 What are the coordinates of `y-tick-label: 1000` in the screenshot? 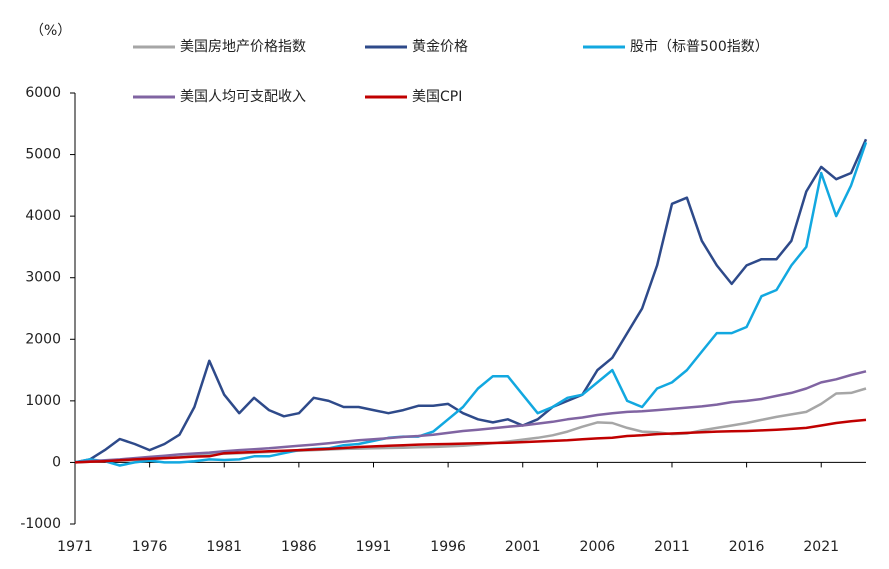 It's located at (43, 401).